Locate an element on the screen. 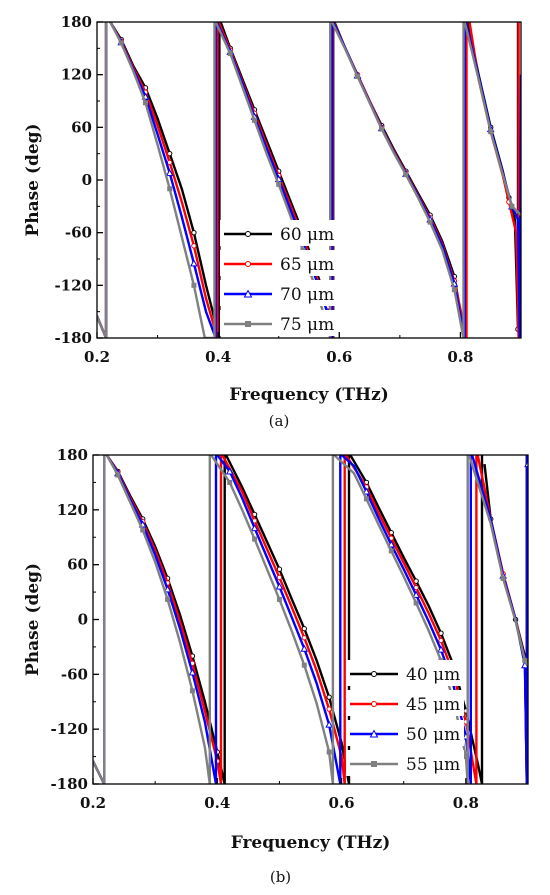  legend: 60 μm 65 μm 70 μm 75 μm is located at coordinates (279, 278).